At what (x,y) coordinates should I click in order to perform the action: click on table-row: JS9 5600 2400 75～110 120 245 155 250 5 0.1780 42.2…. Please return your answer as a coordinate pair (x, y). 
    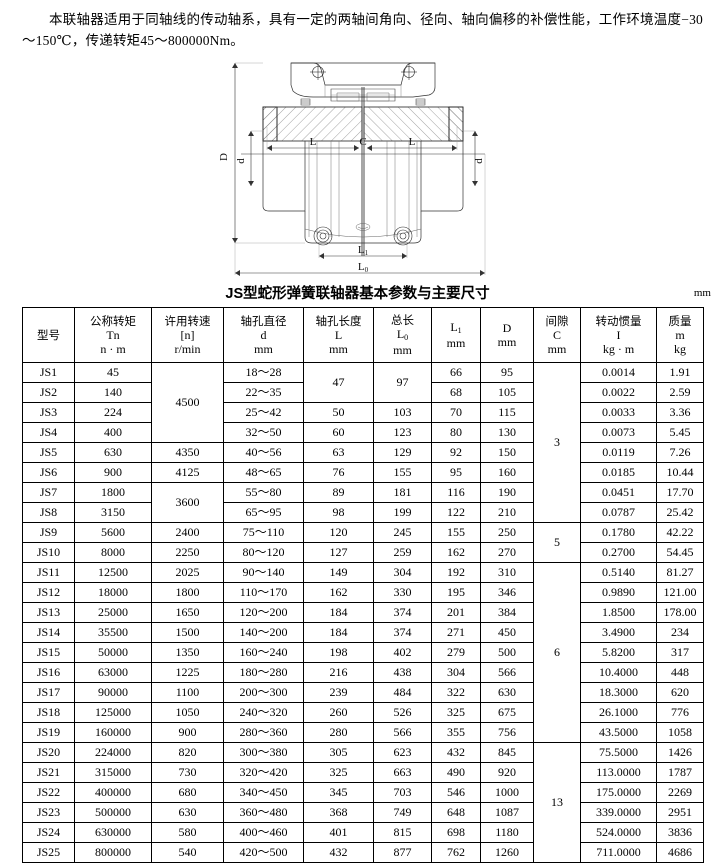
    Looking at the image, I should click on (363, 542).